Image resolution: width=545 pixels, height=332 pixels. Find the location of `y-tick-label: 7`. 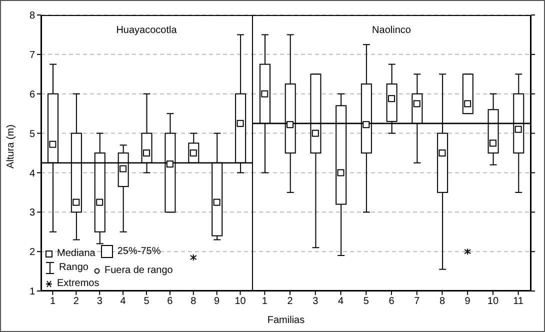

y-tick-label: 7 is located at coordinates (32, 55).